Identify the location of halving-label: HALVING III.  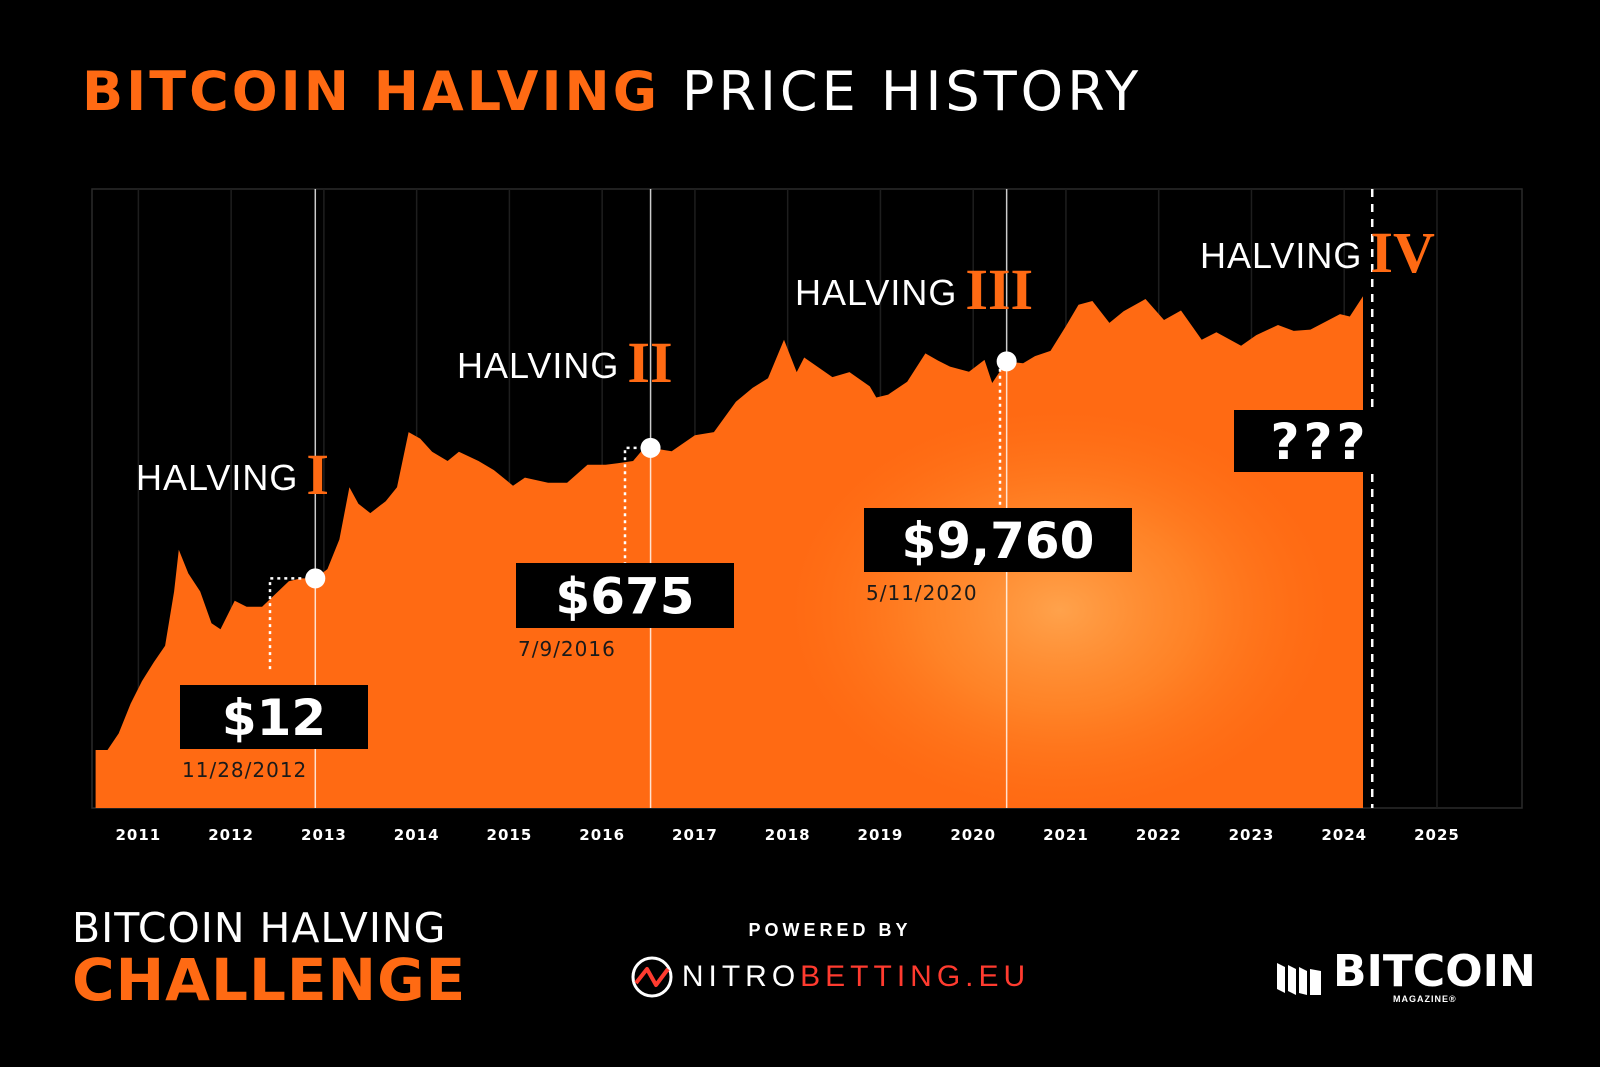
(914, 289).